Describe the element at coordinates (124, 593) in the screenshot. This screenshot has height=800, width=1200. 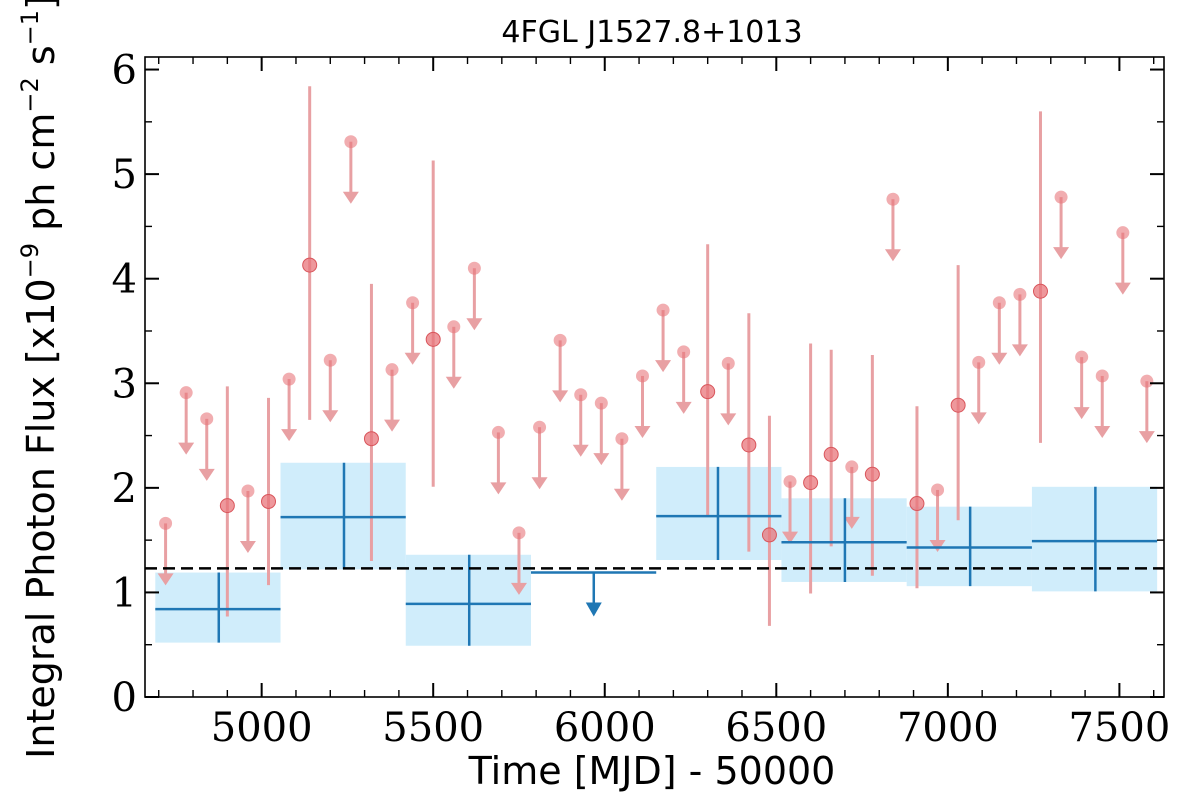
I see `y-tick-label: 1` at that location.